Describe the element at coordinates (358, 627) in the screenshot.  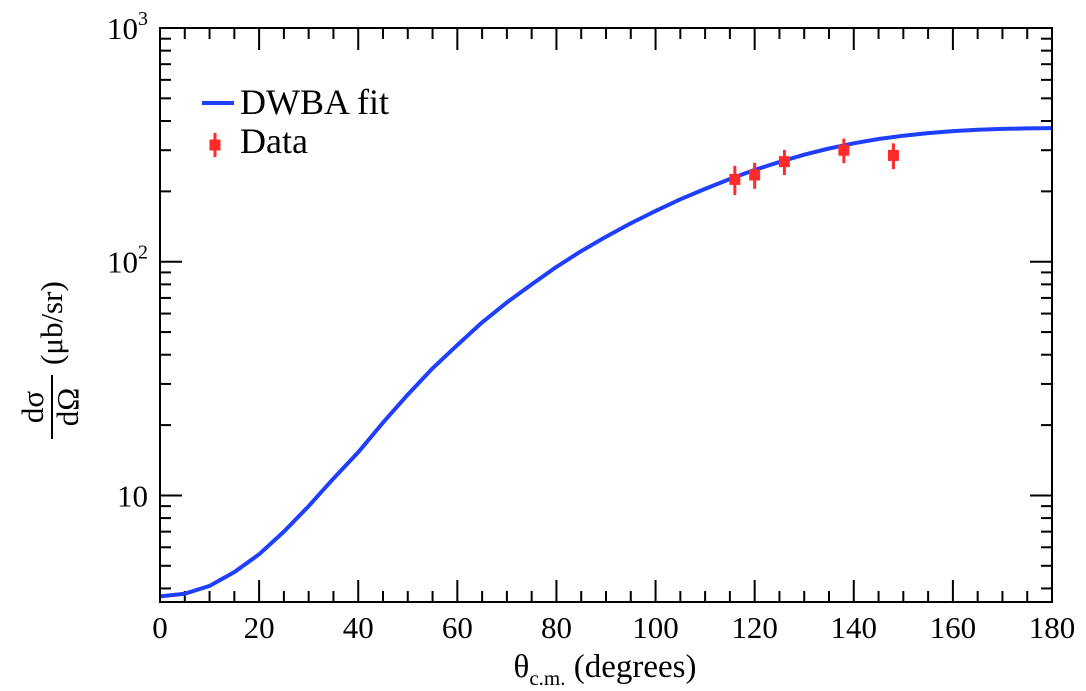
I see `x-tick-label: 40` at that location.